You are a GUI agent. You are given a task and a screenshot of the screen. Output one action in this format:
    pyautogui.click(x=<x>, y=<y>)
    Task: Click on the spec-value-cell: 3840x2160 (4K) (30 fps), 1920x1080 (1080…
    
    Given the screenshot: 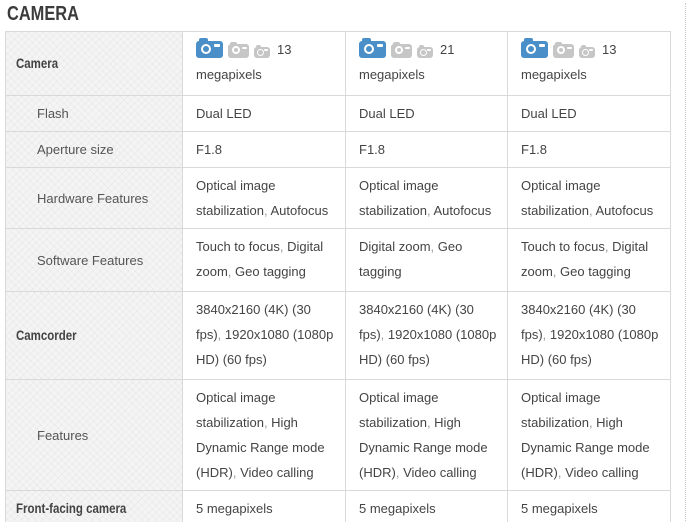 What is the action you would take?
    pyautogui.click(x=589, y=335)
    